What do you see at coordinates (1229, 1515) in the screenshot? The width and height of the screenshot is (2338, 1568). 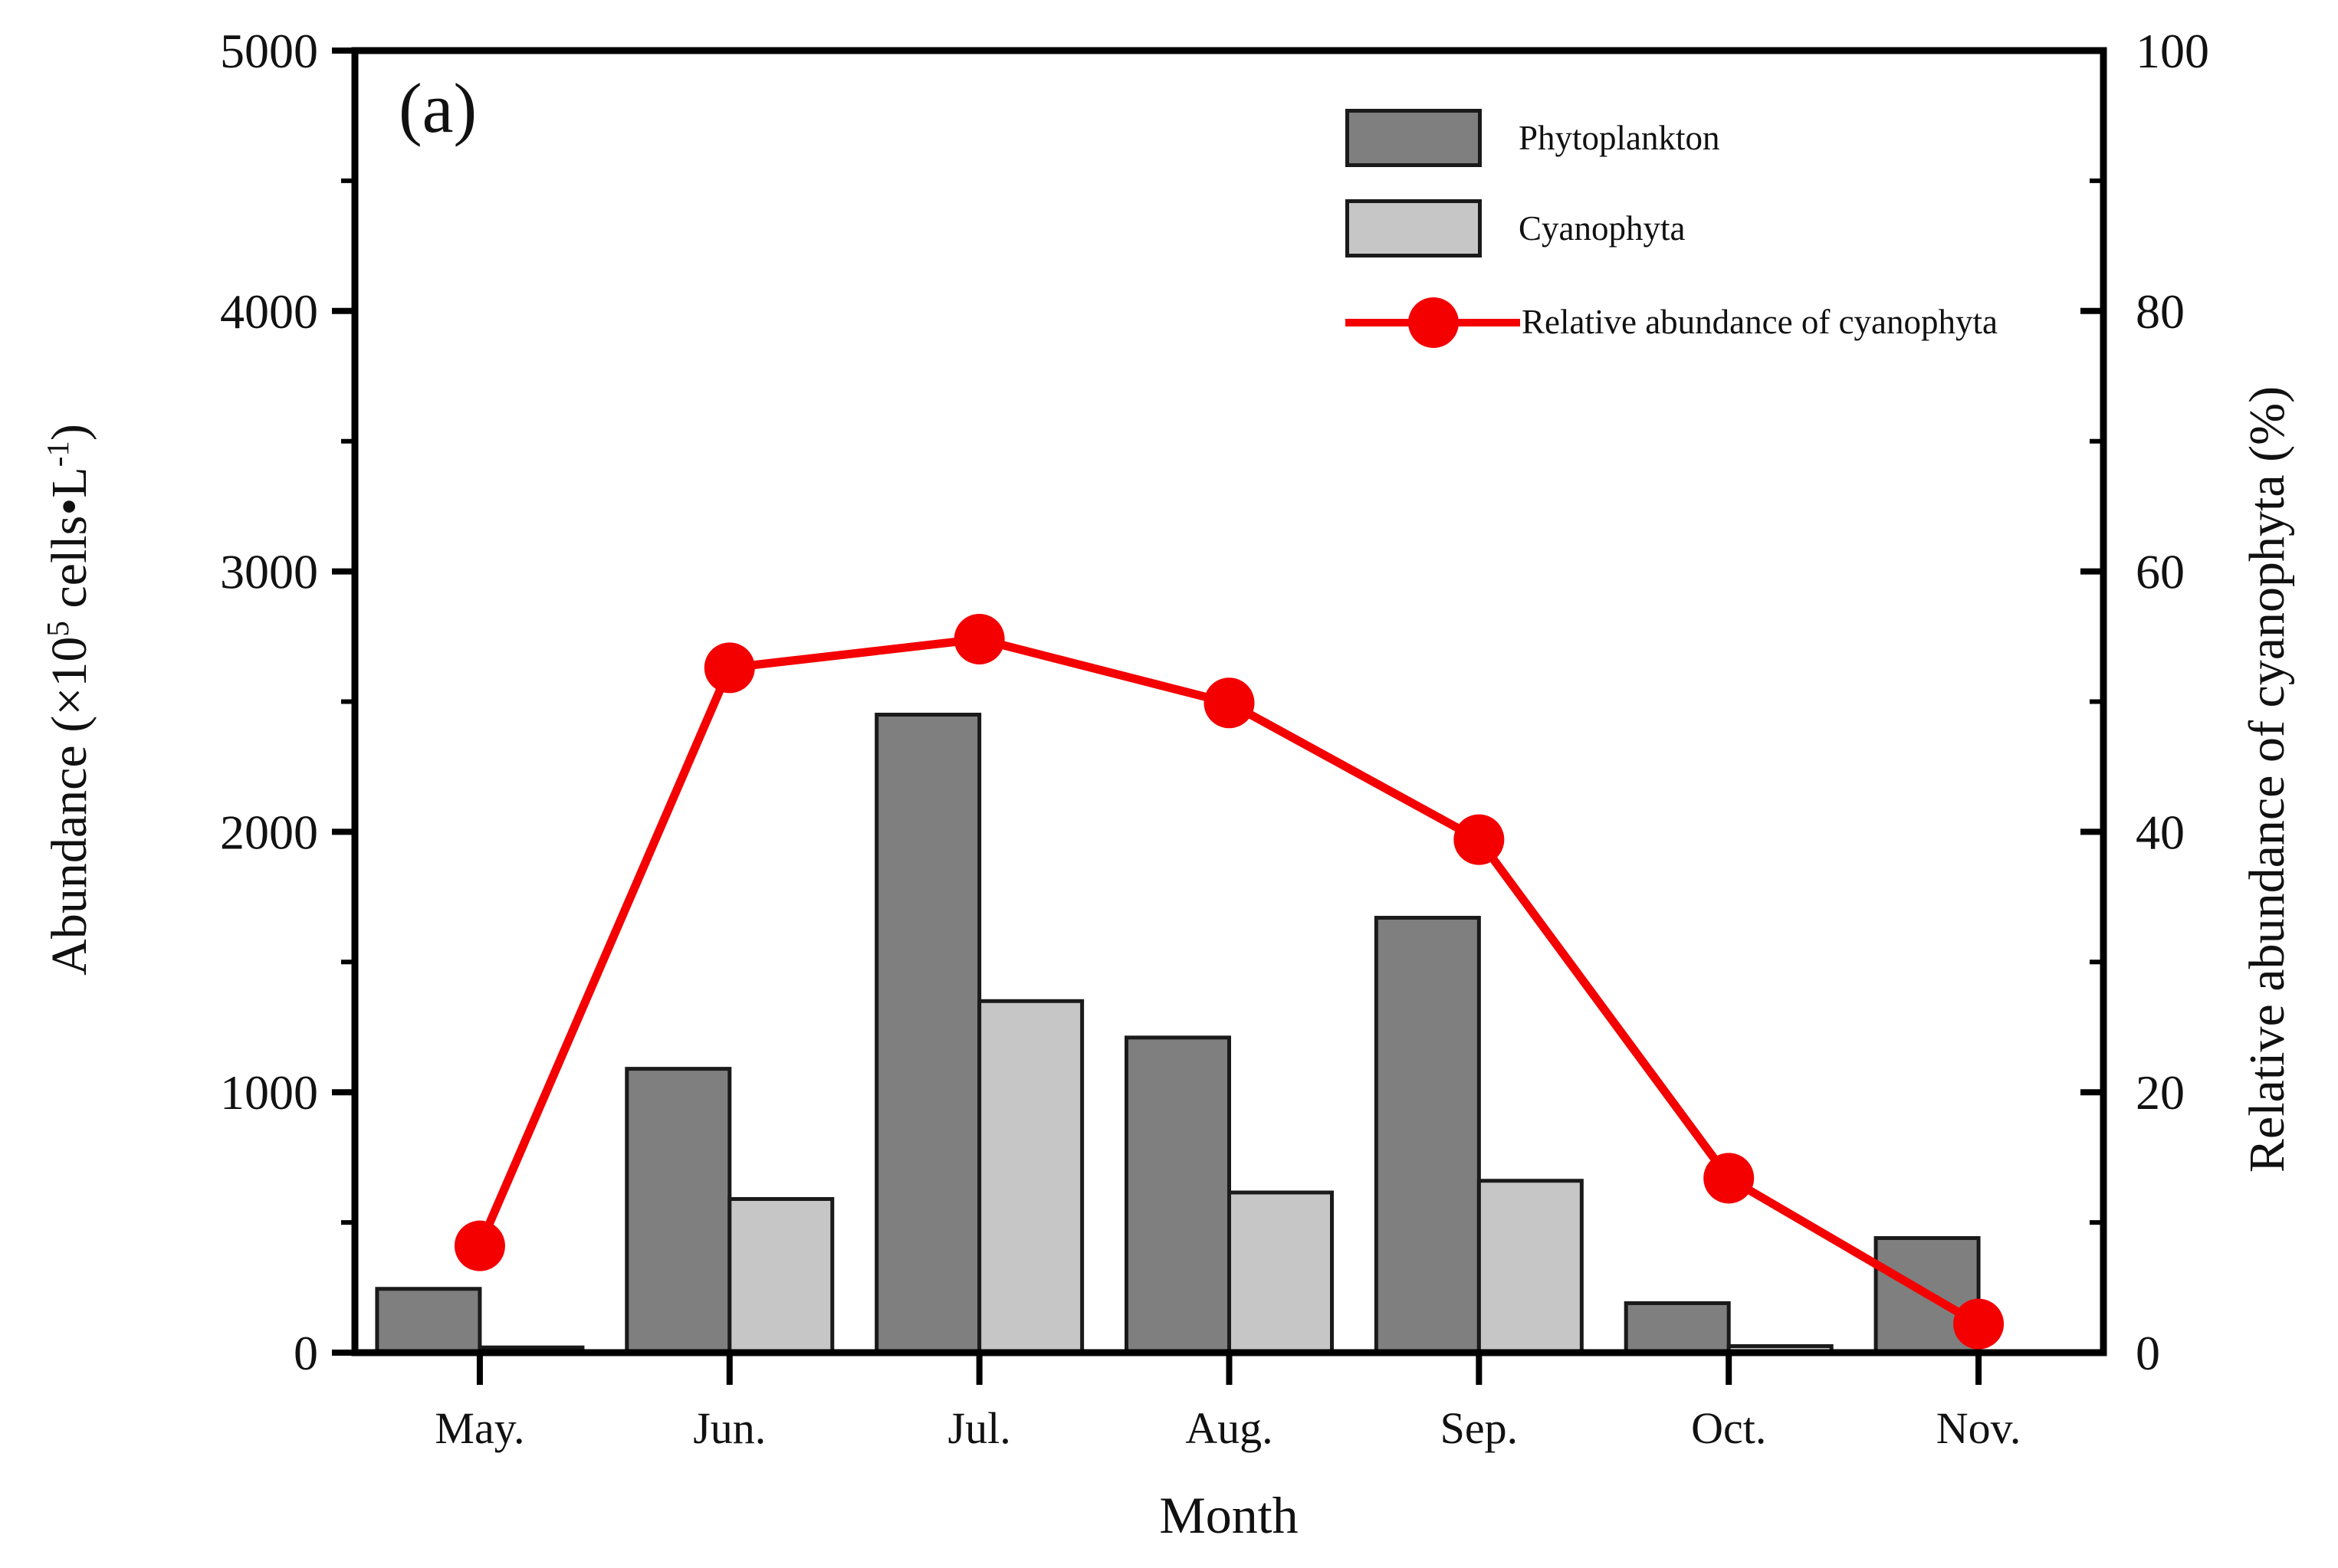 I see `x-axis-title: Month` at bounding box center [1229, 1515].